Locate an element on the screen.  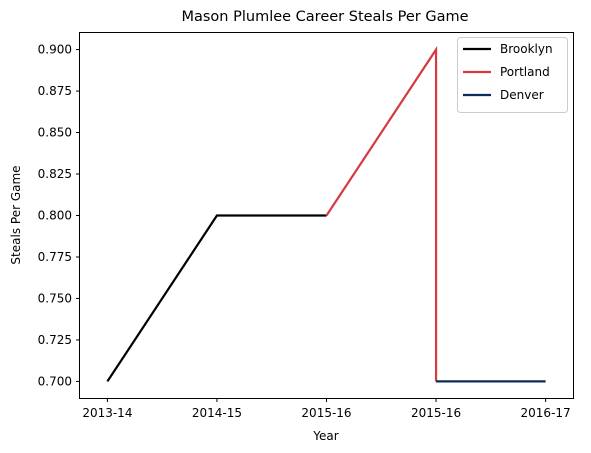
chart-title: Mason Plumlee Career Steals Per Game is located at coordinates (324, 17).